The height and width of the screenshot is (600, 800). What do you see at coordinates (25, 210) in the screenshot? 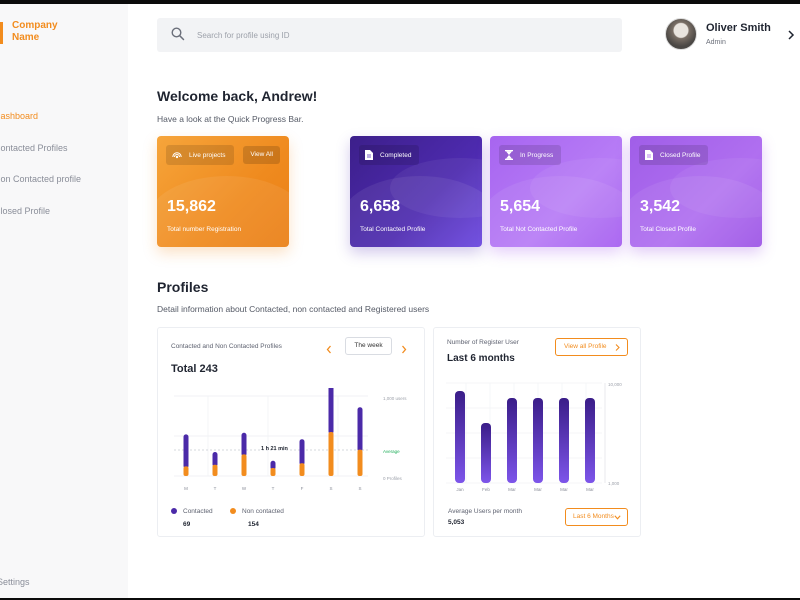
I see `sidebar-item-label: Closed Profile` at bounding box center [25, 210].